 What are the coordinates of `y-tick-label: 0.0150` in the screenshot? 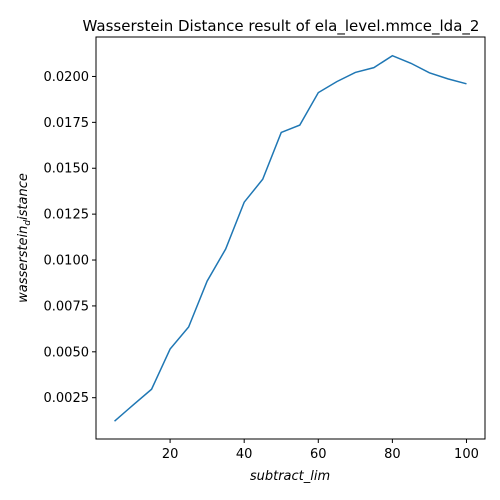 It's located at (67, 169).